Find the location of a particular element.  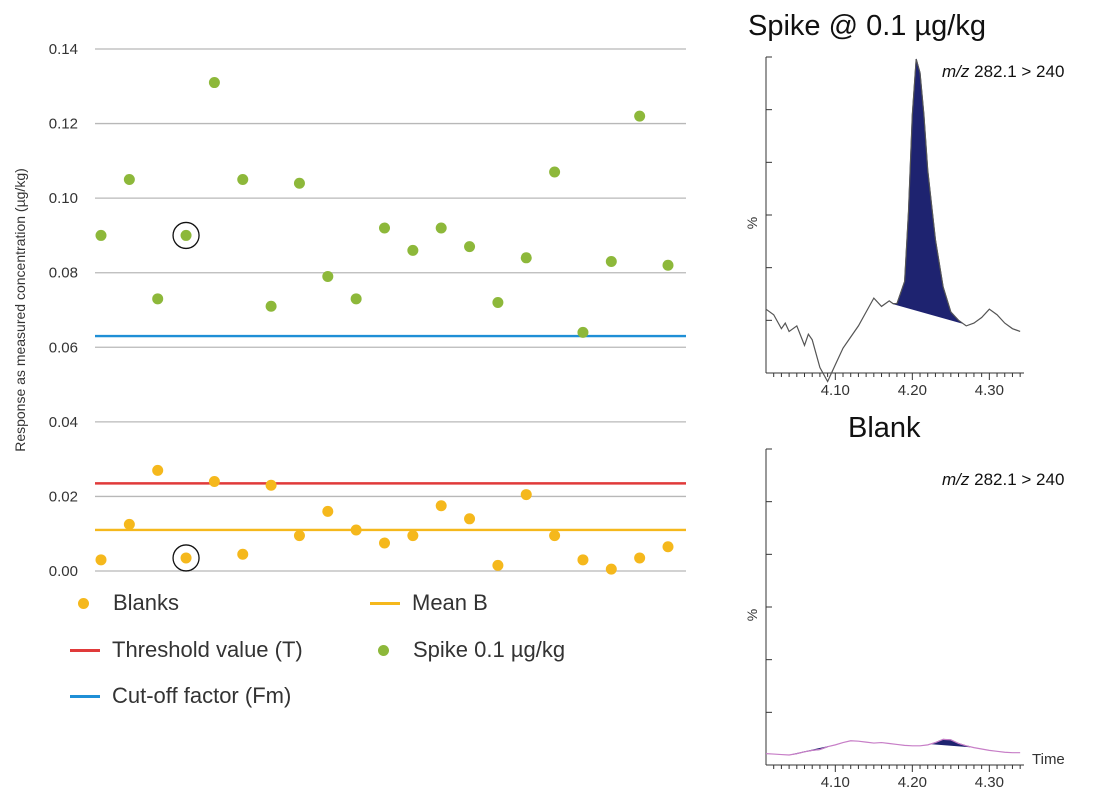

y-tick-label: 0.08 is located at coordinates (63, 273).